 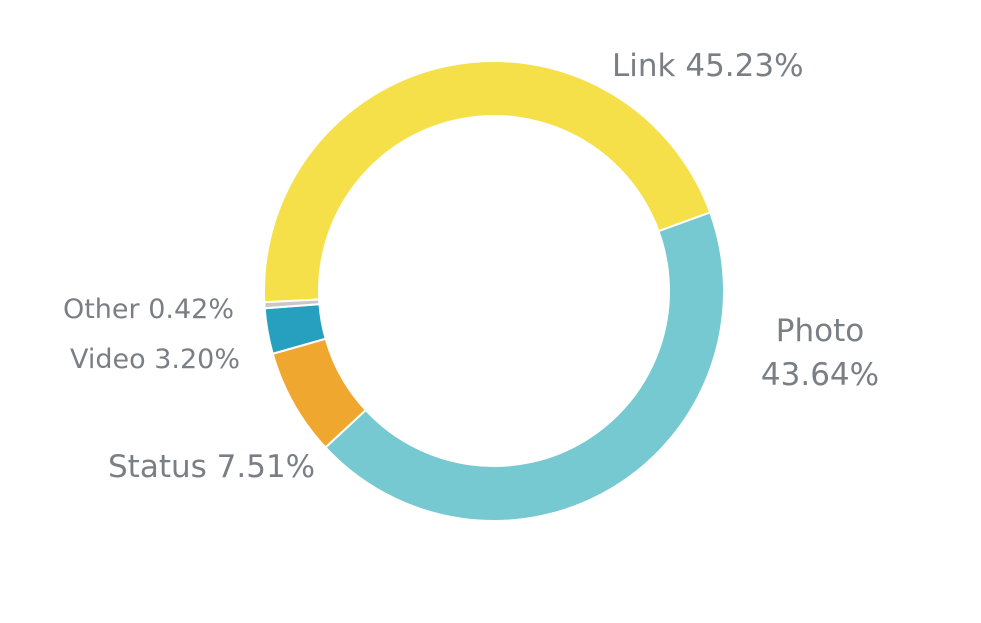 What do you see at coordinates (157, 467) in the screenshot?
I see `category-name: Status` at bounding box center [157, 467].